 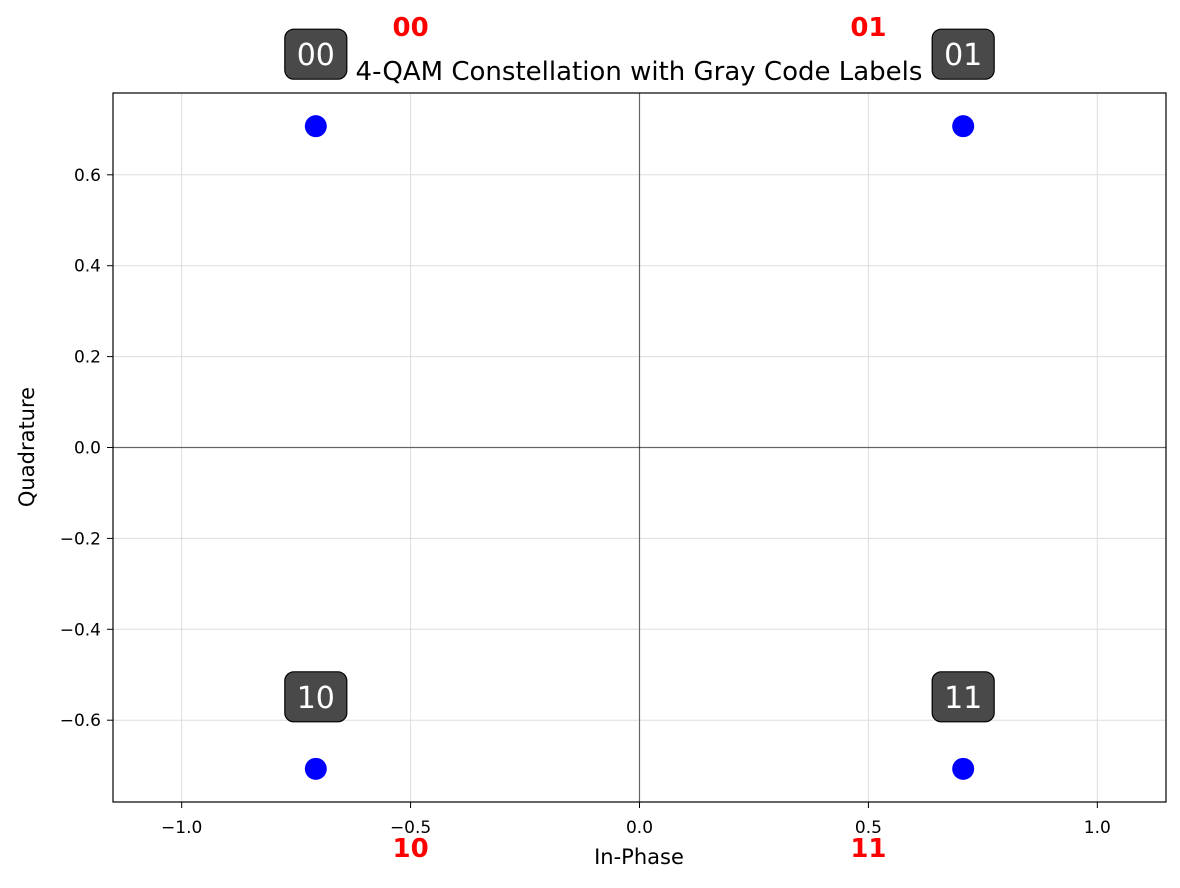 I want to click on y-tick-label: 0.0, so click(x=87, y=449).